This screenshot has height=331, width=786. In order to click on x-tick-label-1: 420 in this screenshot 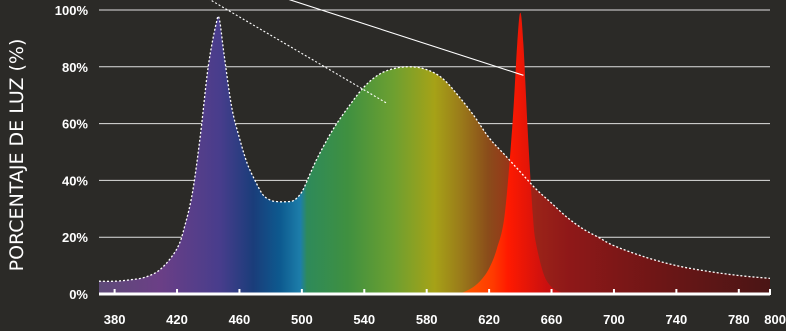, I will do `click(177, 319)`.